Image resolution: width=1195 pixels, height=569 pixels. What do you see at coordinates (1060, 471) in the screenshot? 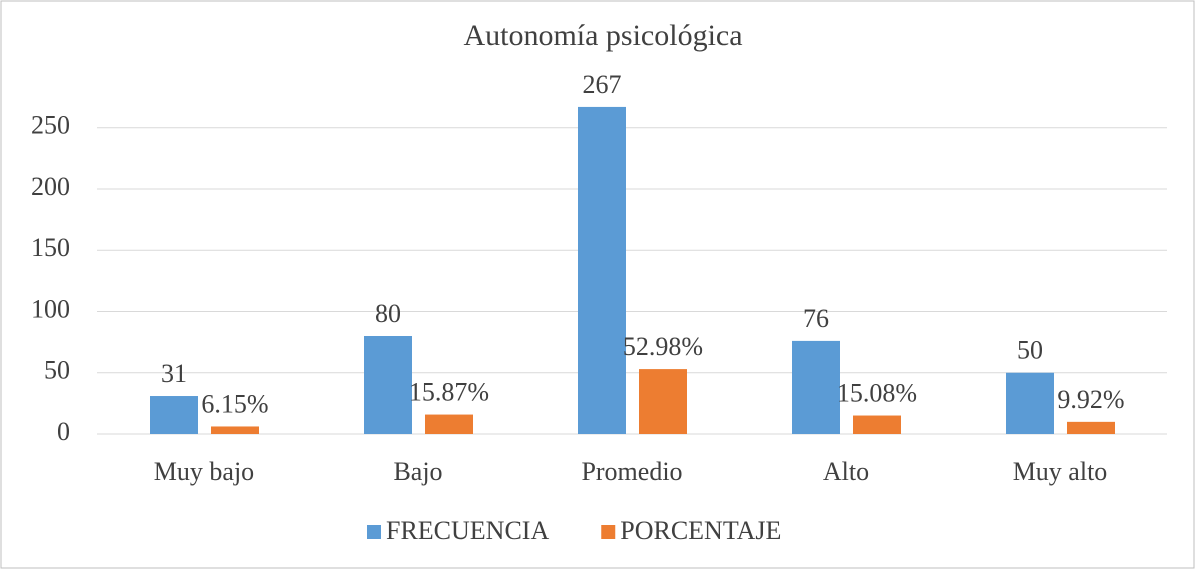
I see `x-tick-label: Muy alto` at bounding box center [1060, 471].